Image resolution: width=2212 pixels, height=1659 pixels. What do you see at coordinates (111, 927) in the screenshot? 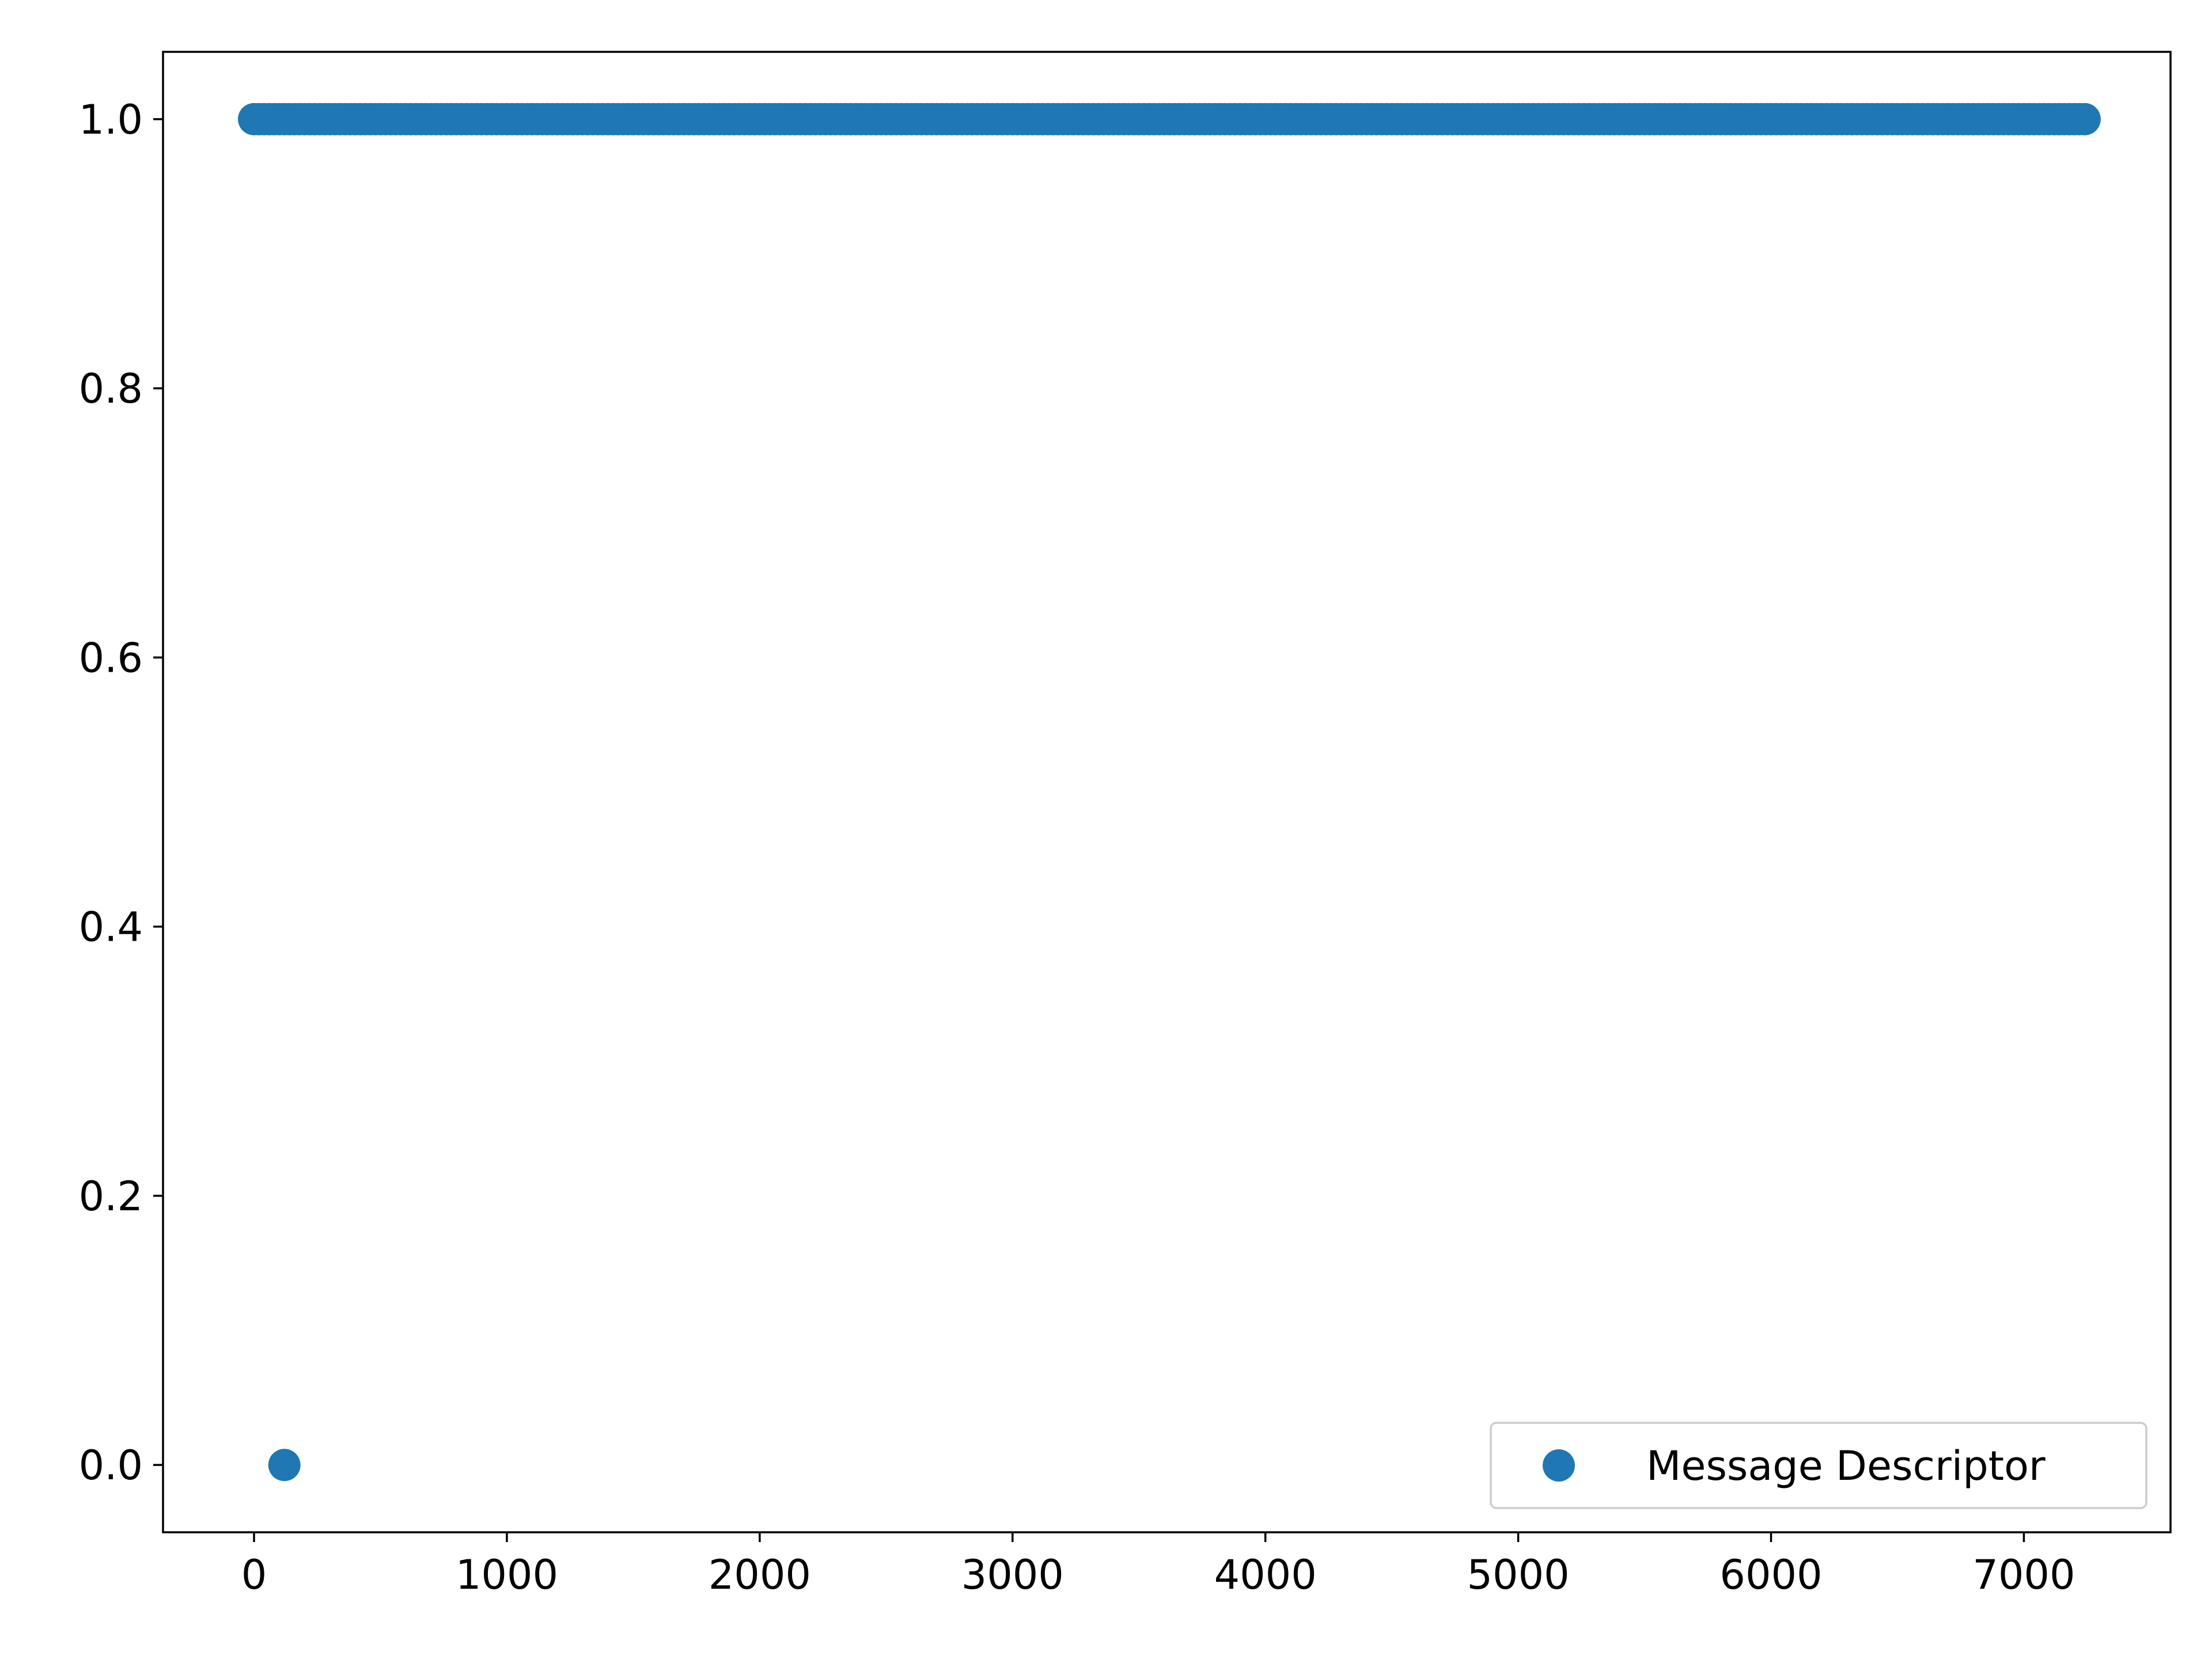
I see `y-tick-label: 0.4` at bounding box center [111, 927].